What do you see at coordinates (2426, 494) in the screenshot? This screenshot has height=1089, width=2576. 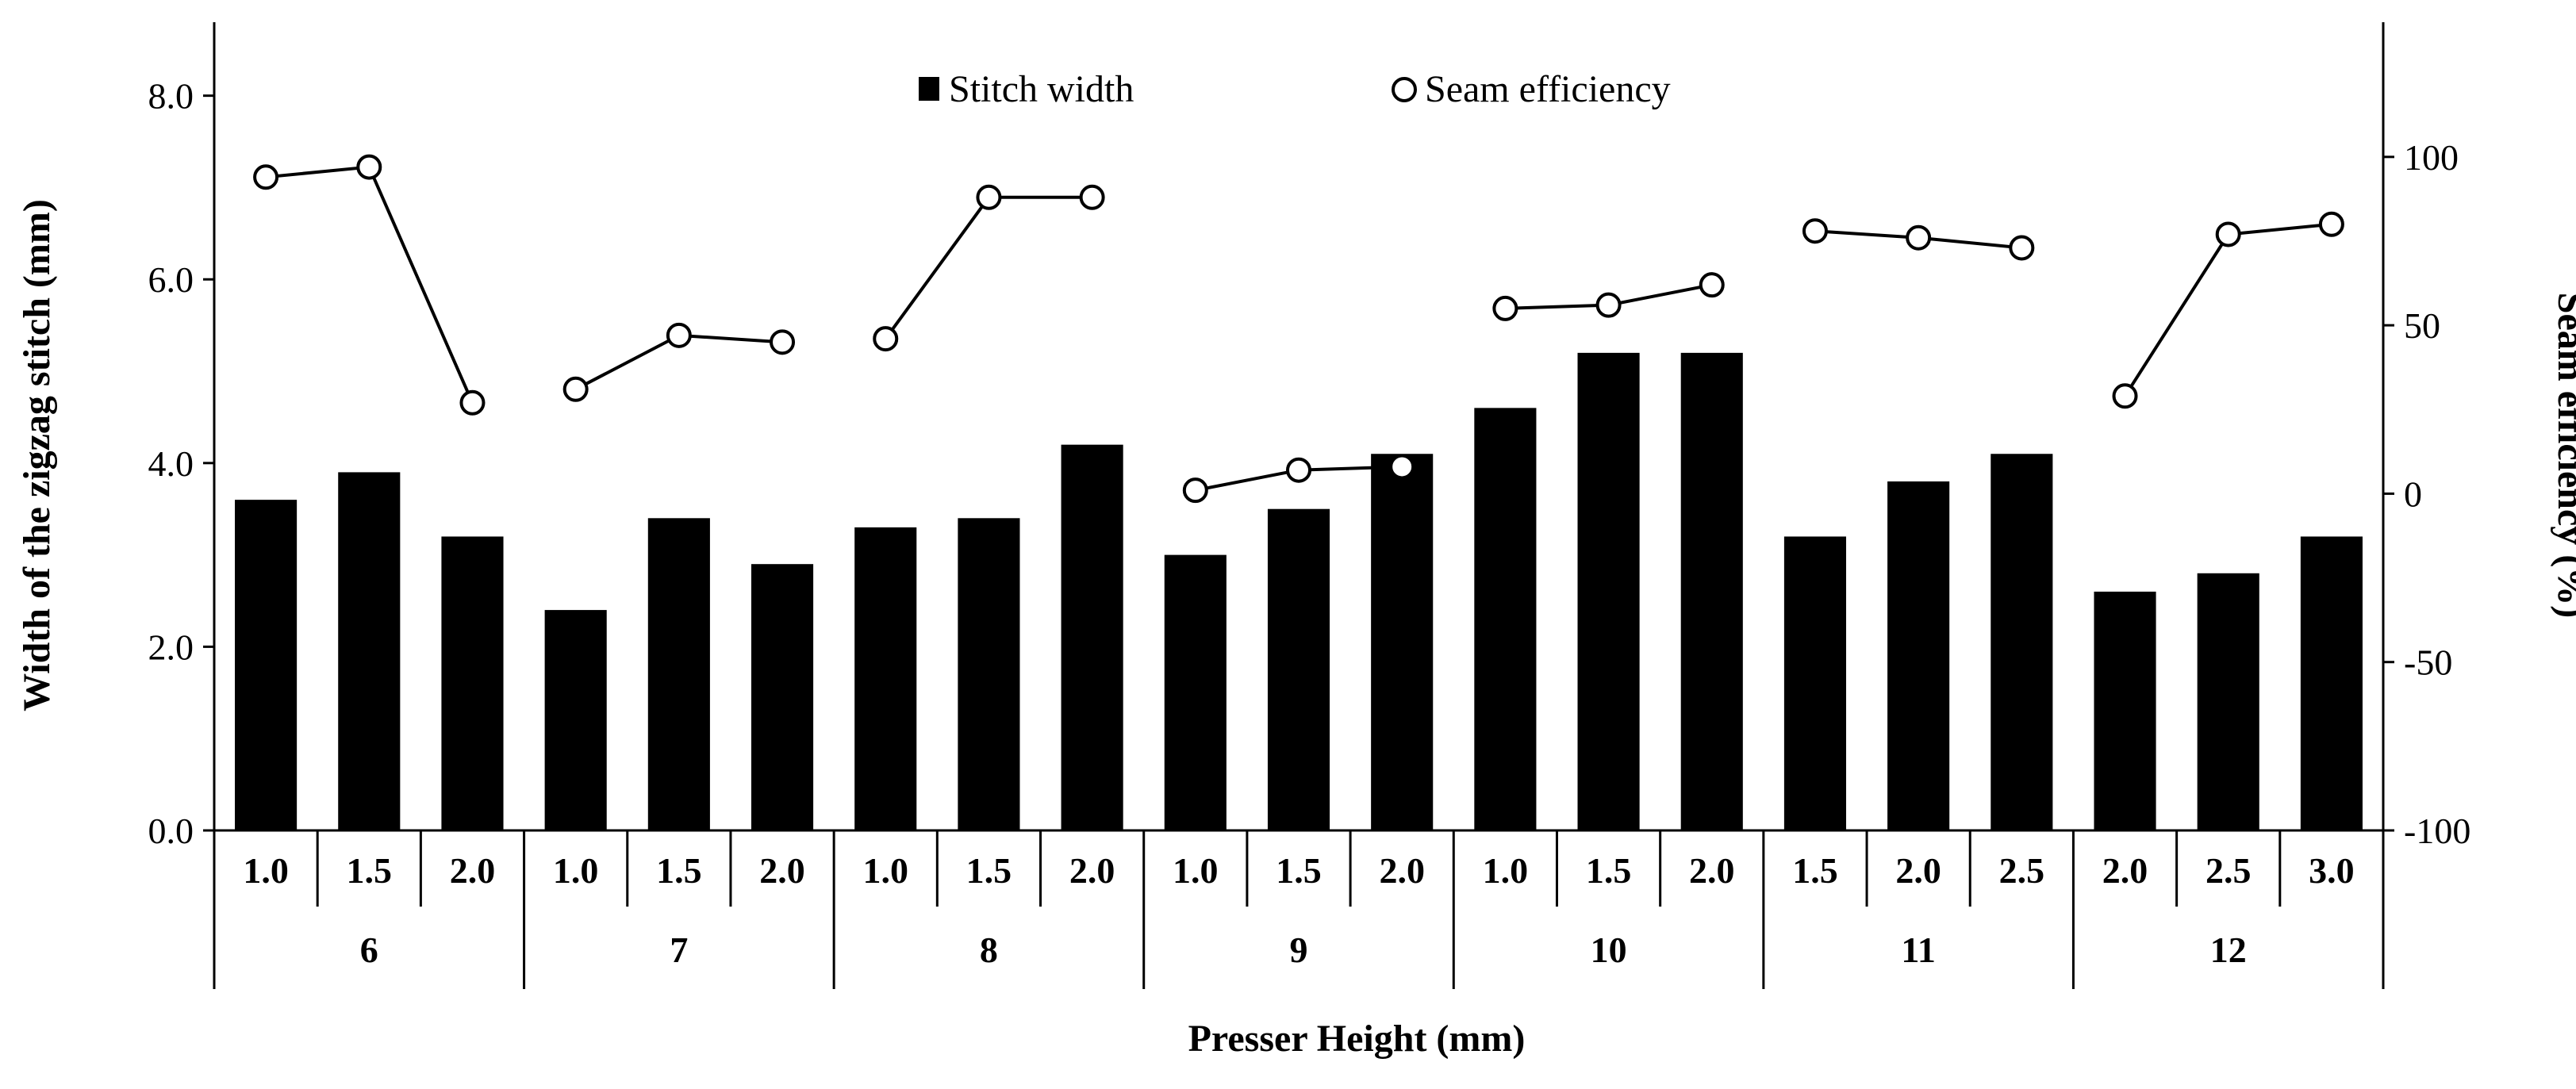 I see `y-axis-right: -100 -50 0 50 100` at bounding box center [2426, 494].